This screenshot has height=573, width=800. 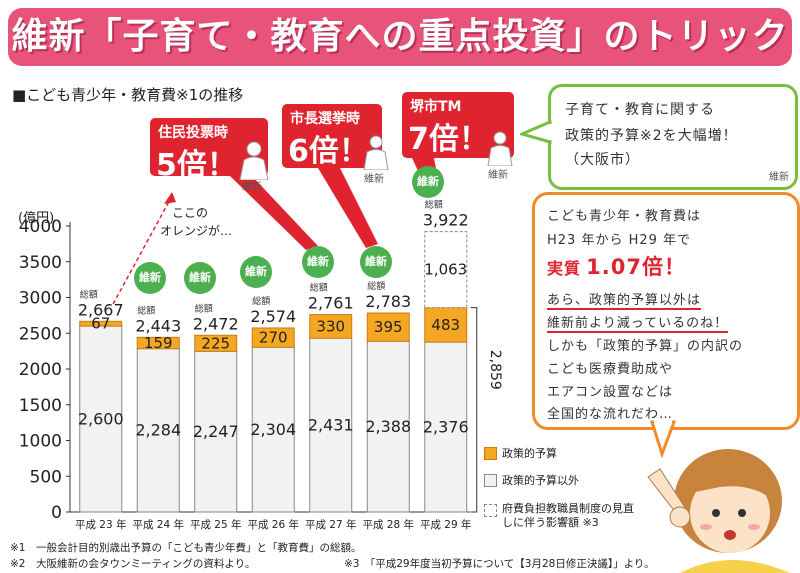 What do you see at coordinates (101, 524) in the screenshot?
I see `x-tick-label: 平成 23 年` at bounding box center [101, 524].